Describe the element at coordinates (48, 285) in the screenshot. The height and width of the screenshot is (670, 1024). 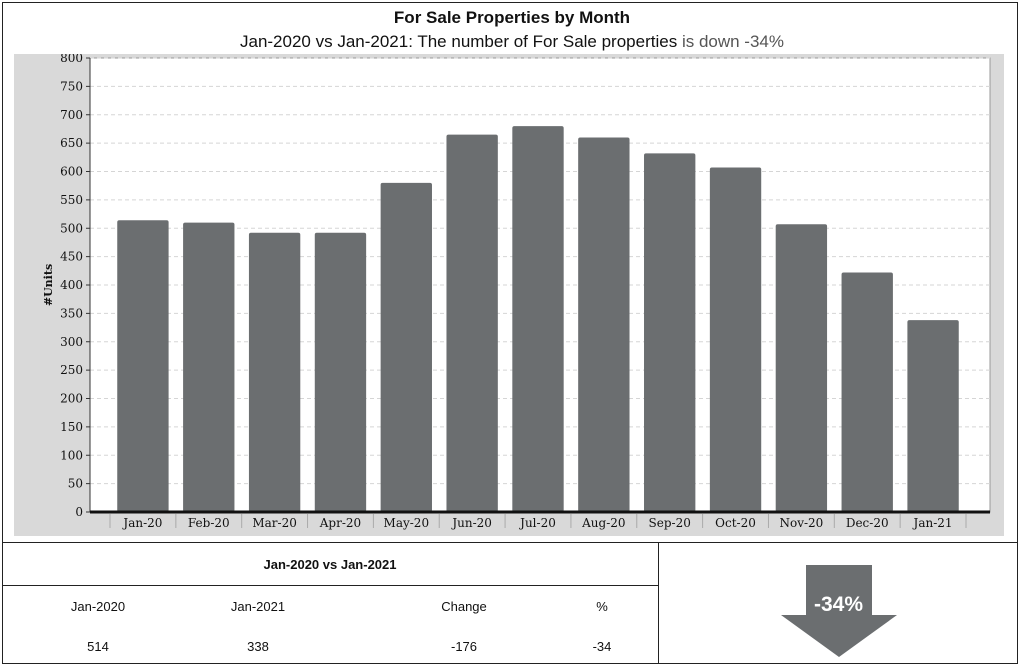
I see `y-axis-label: #Units` at that location.